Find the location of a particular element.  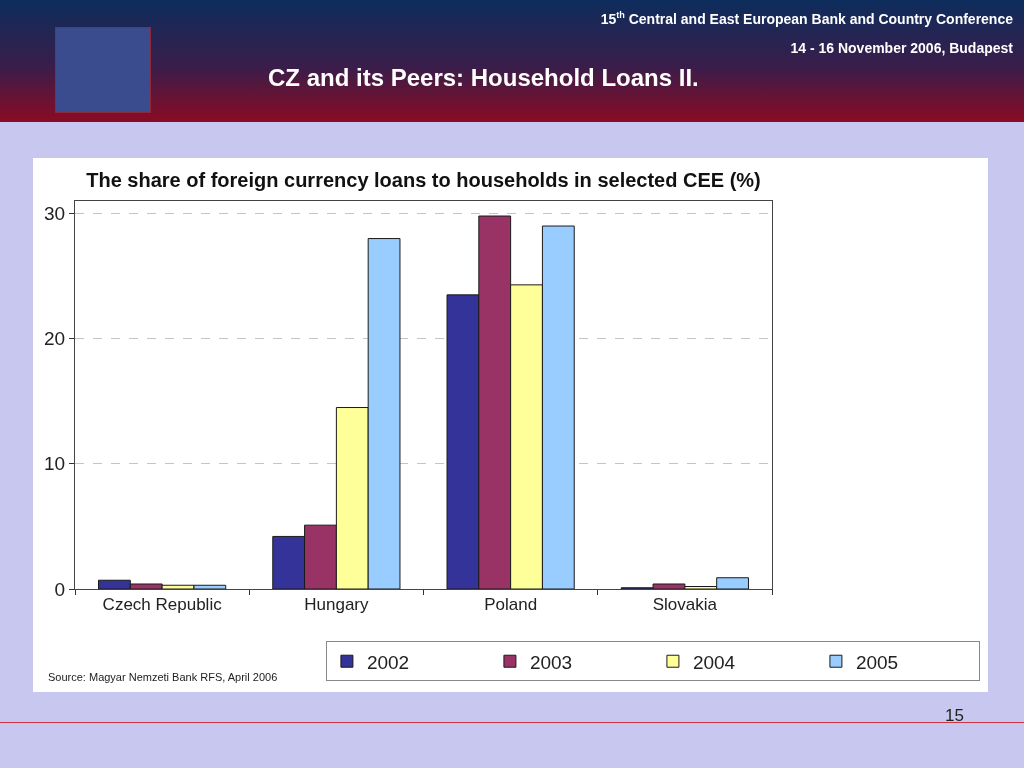

text: 15 is located at coordinates (954, 716).